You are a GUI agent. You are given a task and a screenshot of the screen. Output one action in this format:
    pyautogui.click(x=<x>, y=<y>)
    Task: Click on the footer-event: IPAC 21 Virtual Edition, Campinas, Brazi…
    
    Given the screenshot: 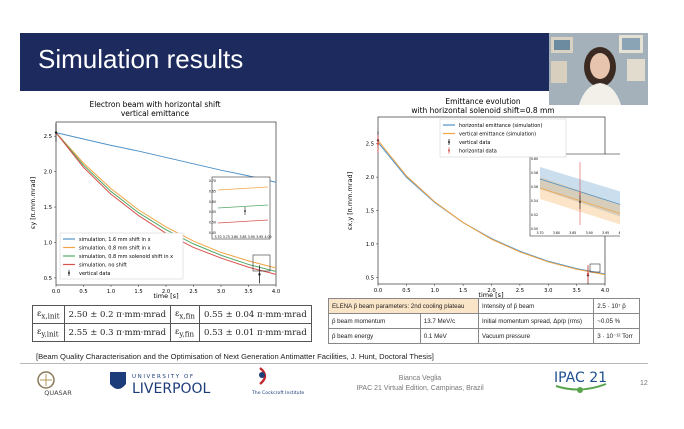 What is the action you would take?
    pyautogui.click(x=420, y=388)
    